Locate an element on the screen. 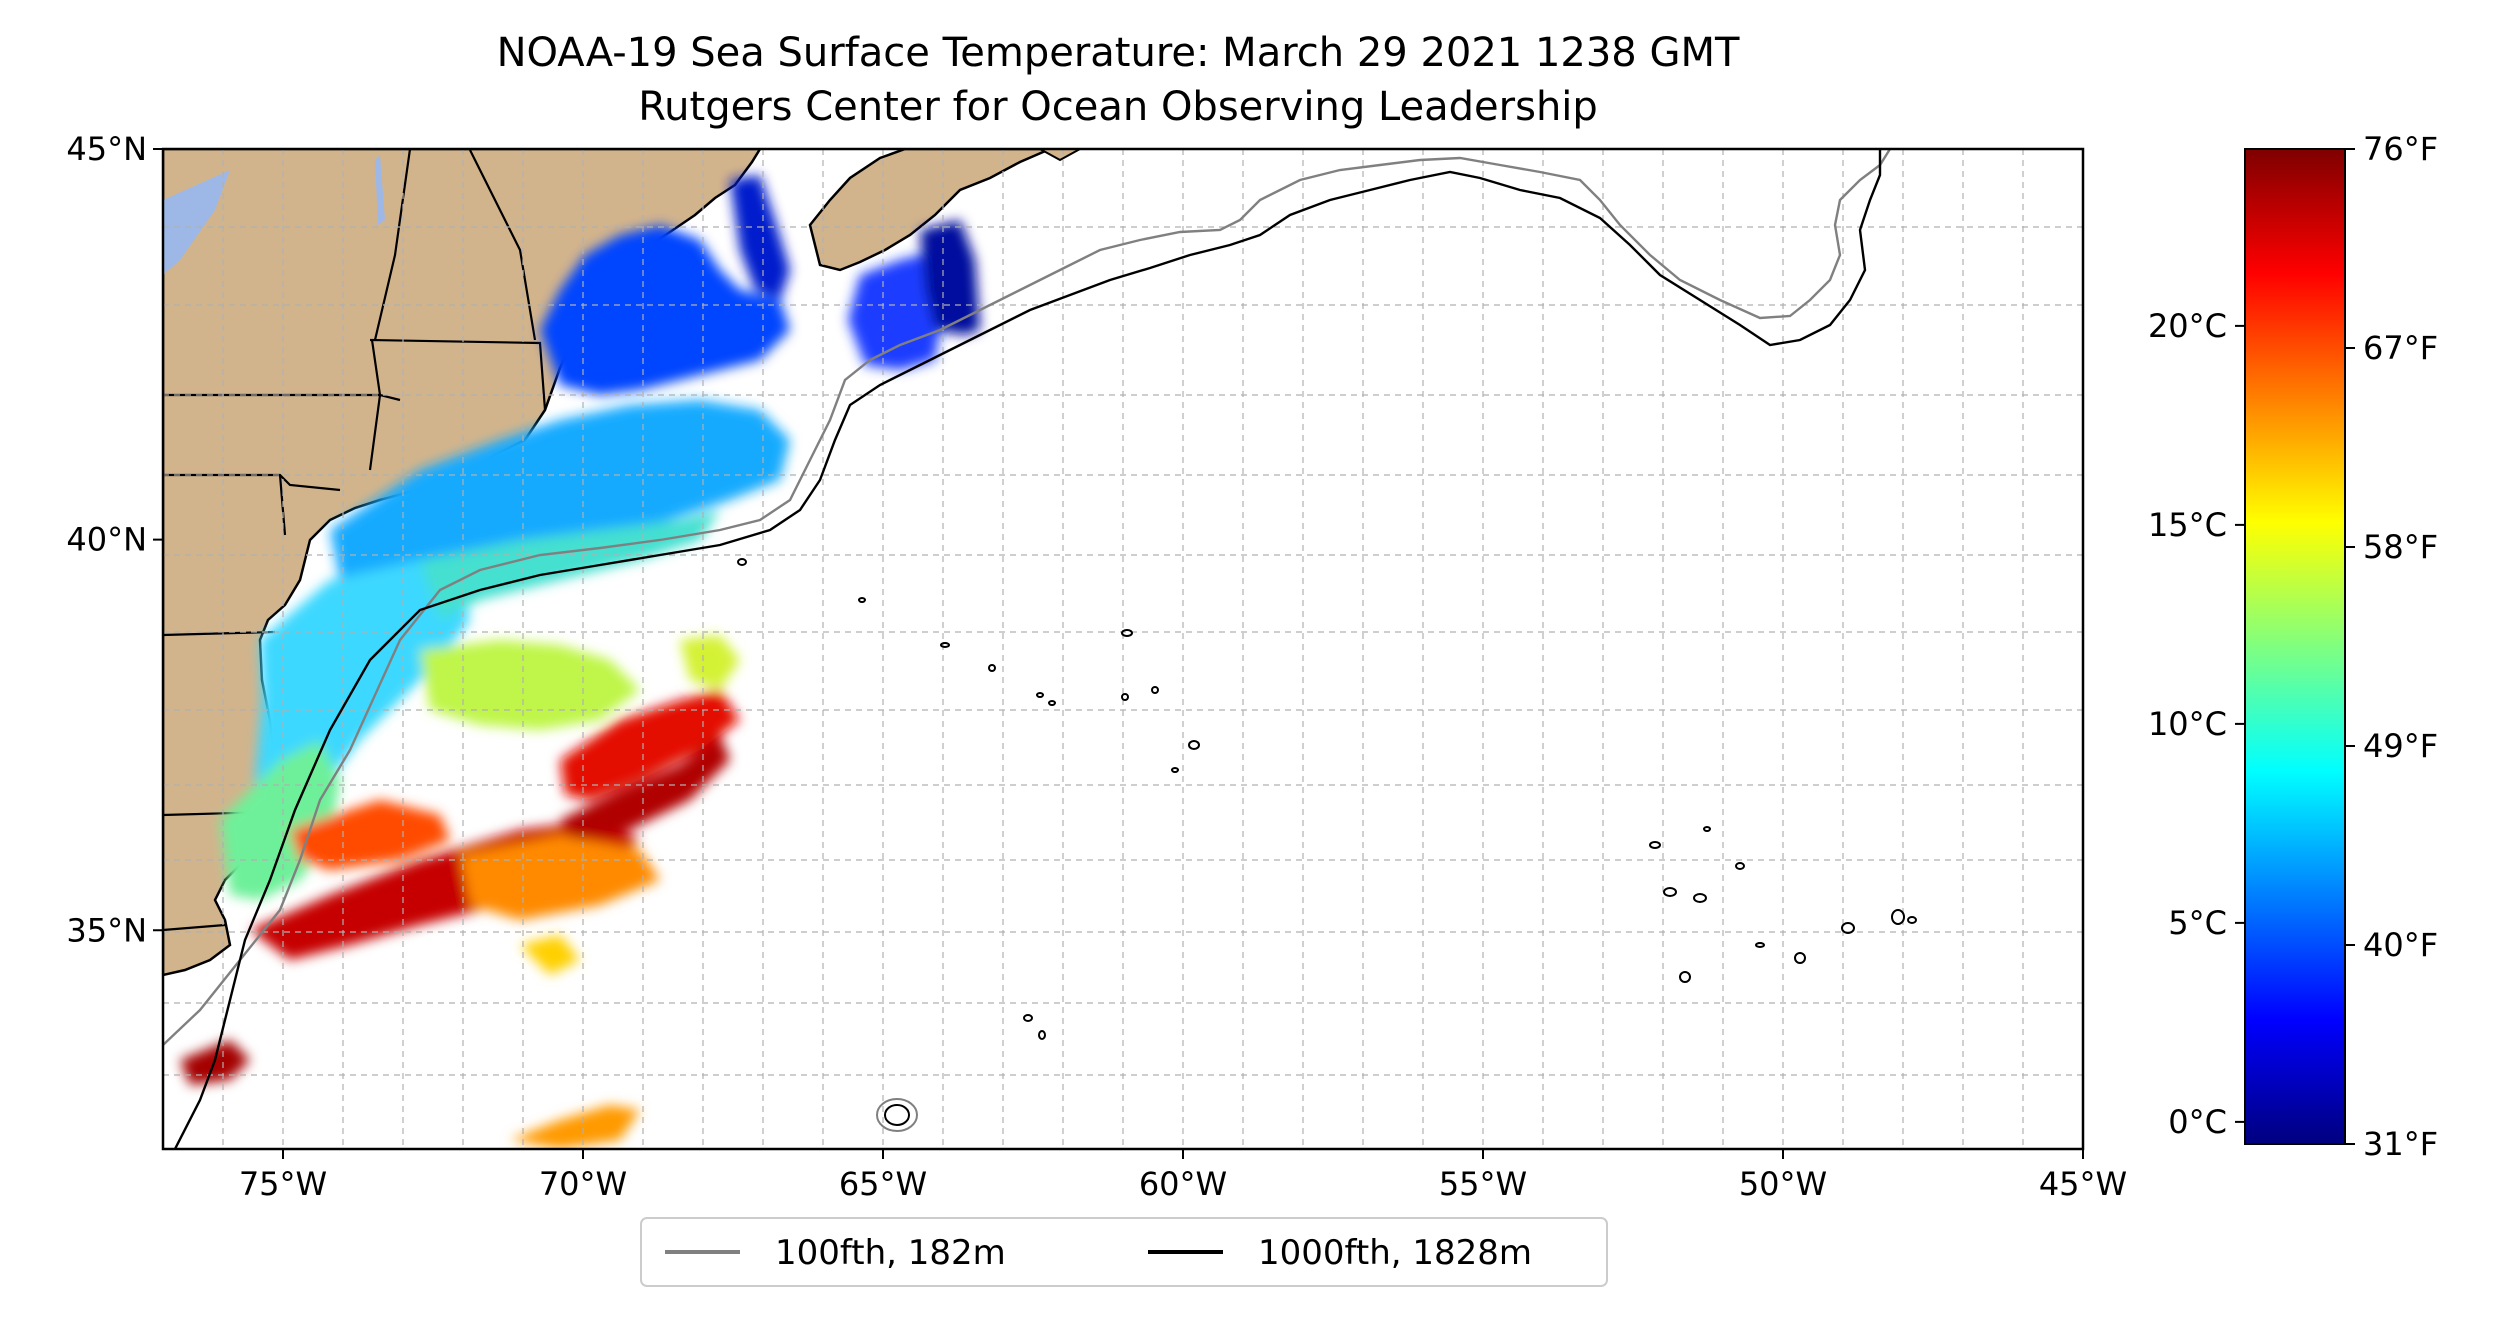 The image size is (2502, 1318). longitude-ticks: 75°W 70°W 65°W 60°W 55°W 50°W 45°W is located at coordinates (1183, 1176).